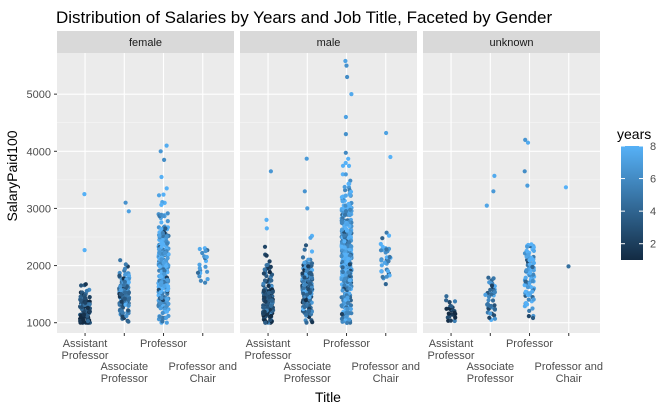 This screenshot has width=672, height=417. I want to click on y-tick-label: 5000, so click(39, 95).